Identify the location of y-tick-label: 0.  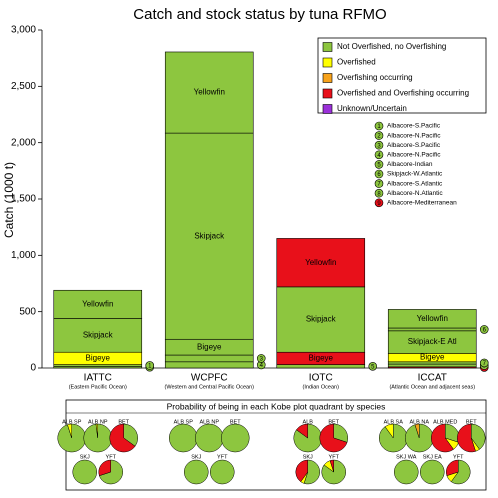
(33, 368).